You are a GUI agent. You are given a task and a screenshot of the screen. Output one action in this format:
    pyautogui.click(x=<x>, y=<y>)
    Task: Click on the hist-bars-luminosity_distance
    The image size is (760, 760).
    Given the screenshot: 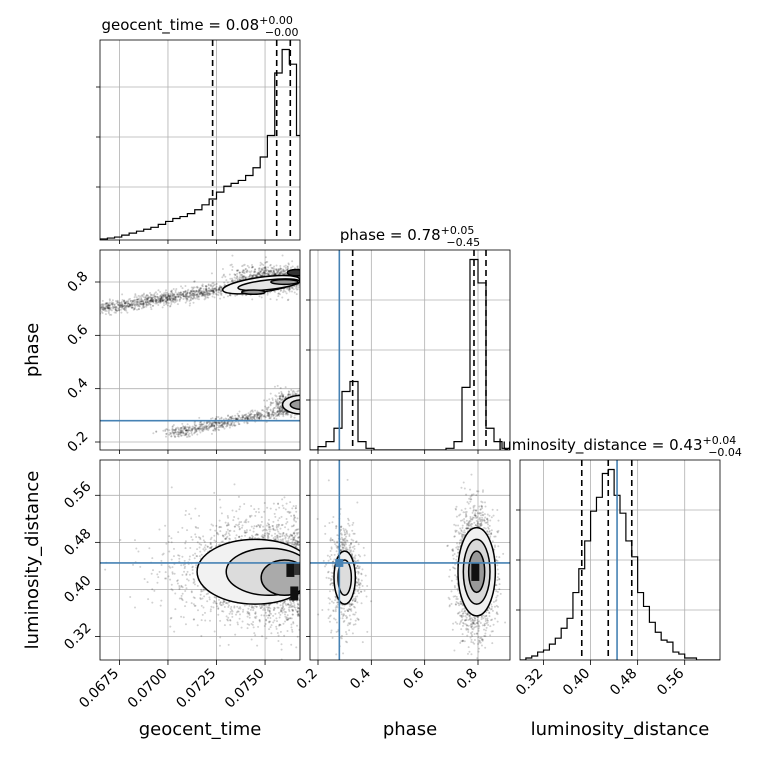 What is the action you would take?
    pyautogui.click(x=620, y=564)
    